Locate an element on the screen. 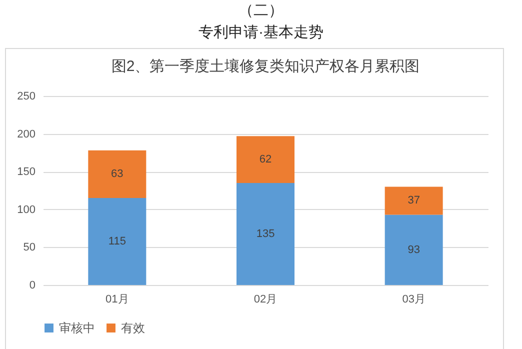 The height and width of the screenshot is (349, 522). data-label: 63 is located at coordinates (117, 174).